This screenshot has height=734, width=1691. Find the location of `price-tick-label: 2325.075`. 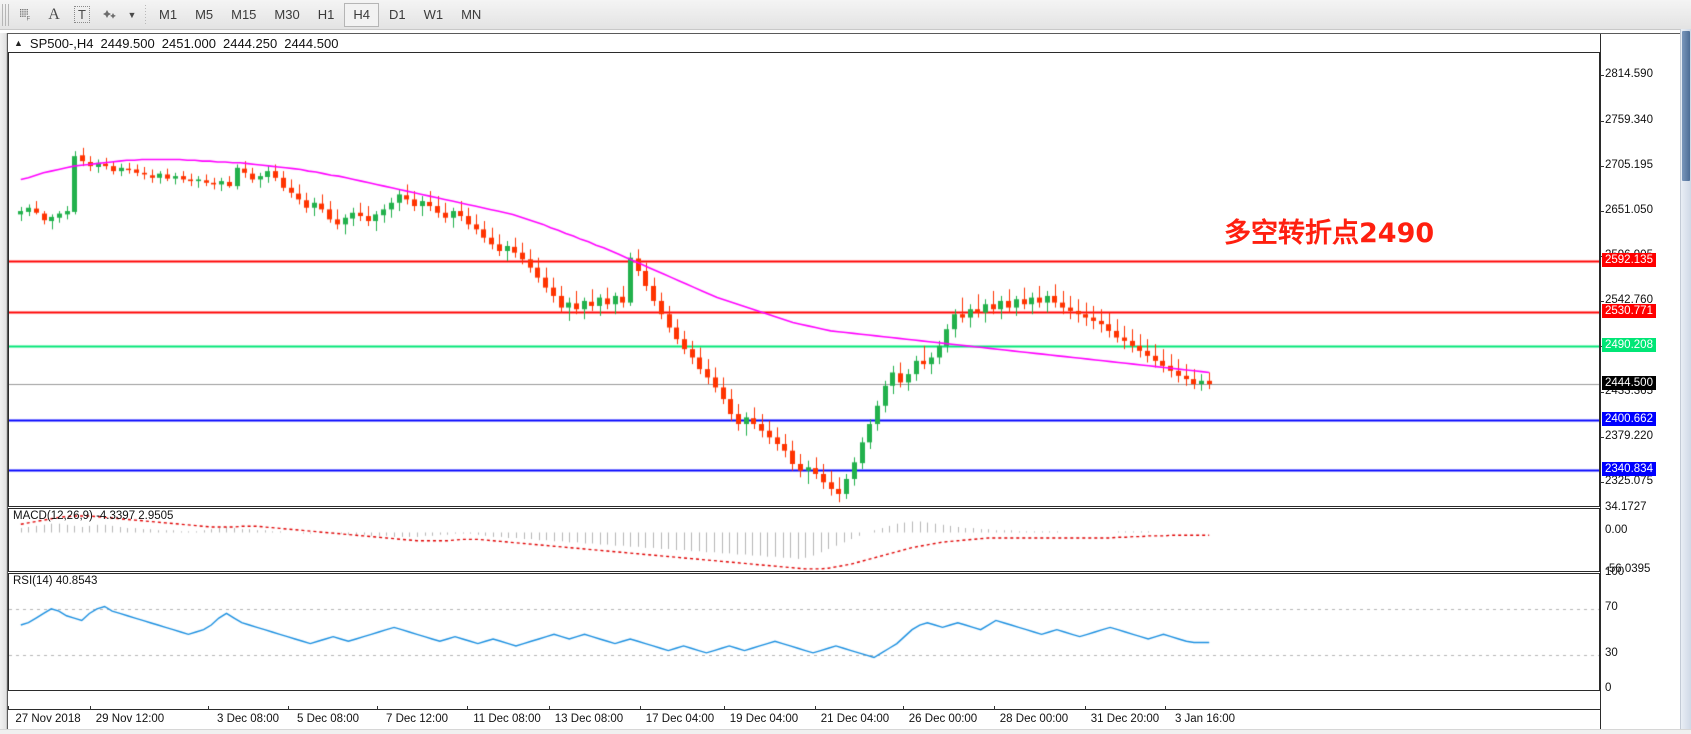

price-tick-label: 2325.075 is located at coordinates (1629, 481).